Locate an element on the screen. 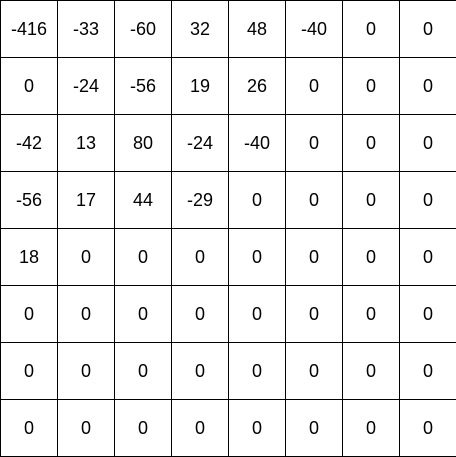 The width and height of the screenshot is (456, 457). matrix-cell: -60 is located at coordinates (143, 29).